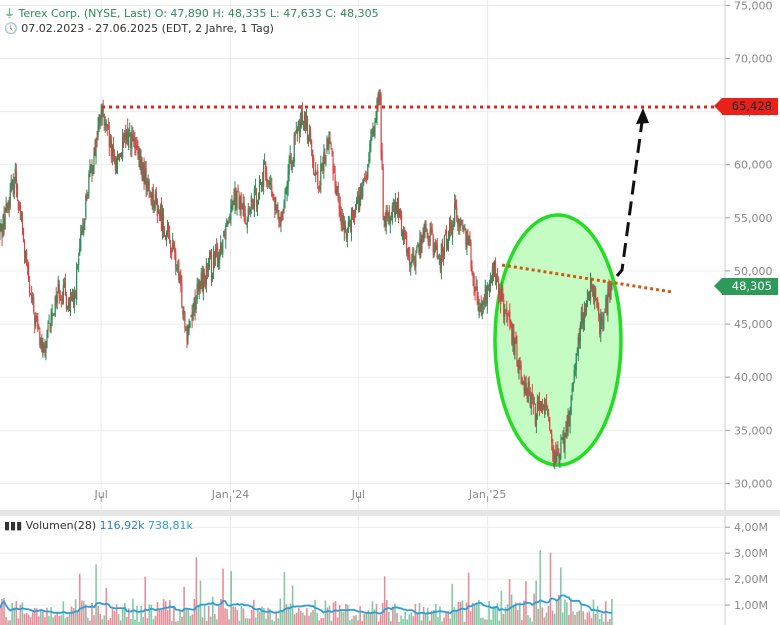 The height and width of the screenshot is (625, 780). What do you see at coordinates (101, 494) in the screenshot?
I see `x-tick-label: Jul` at bounding box center [101, 494].